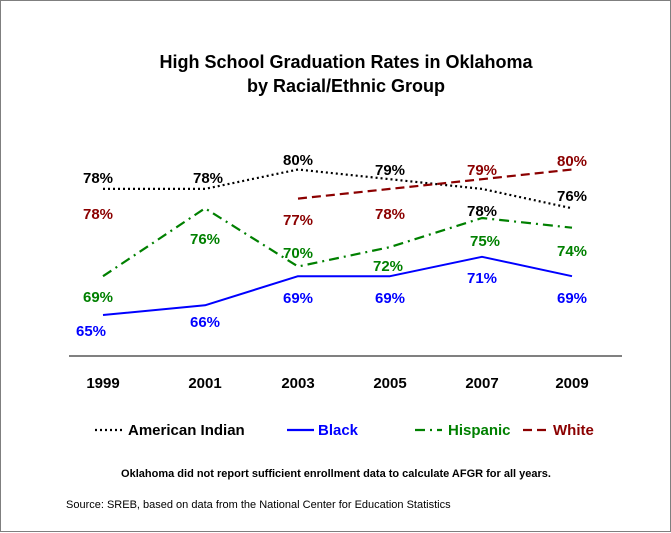 This screenshot has width=671, height=533. I want to click on legend-label-american-indian: American Indian, so click(186, 430).